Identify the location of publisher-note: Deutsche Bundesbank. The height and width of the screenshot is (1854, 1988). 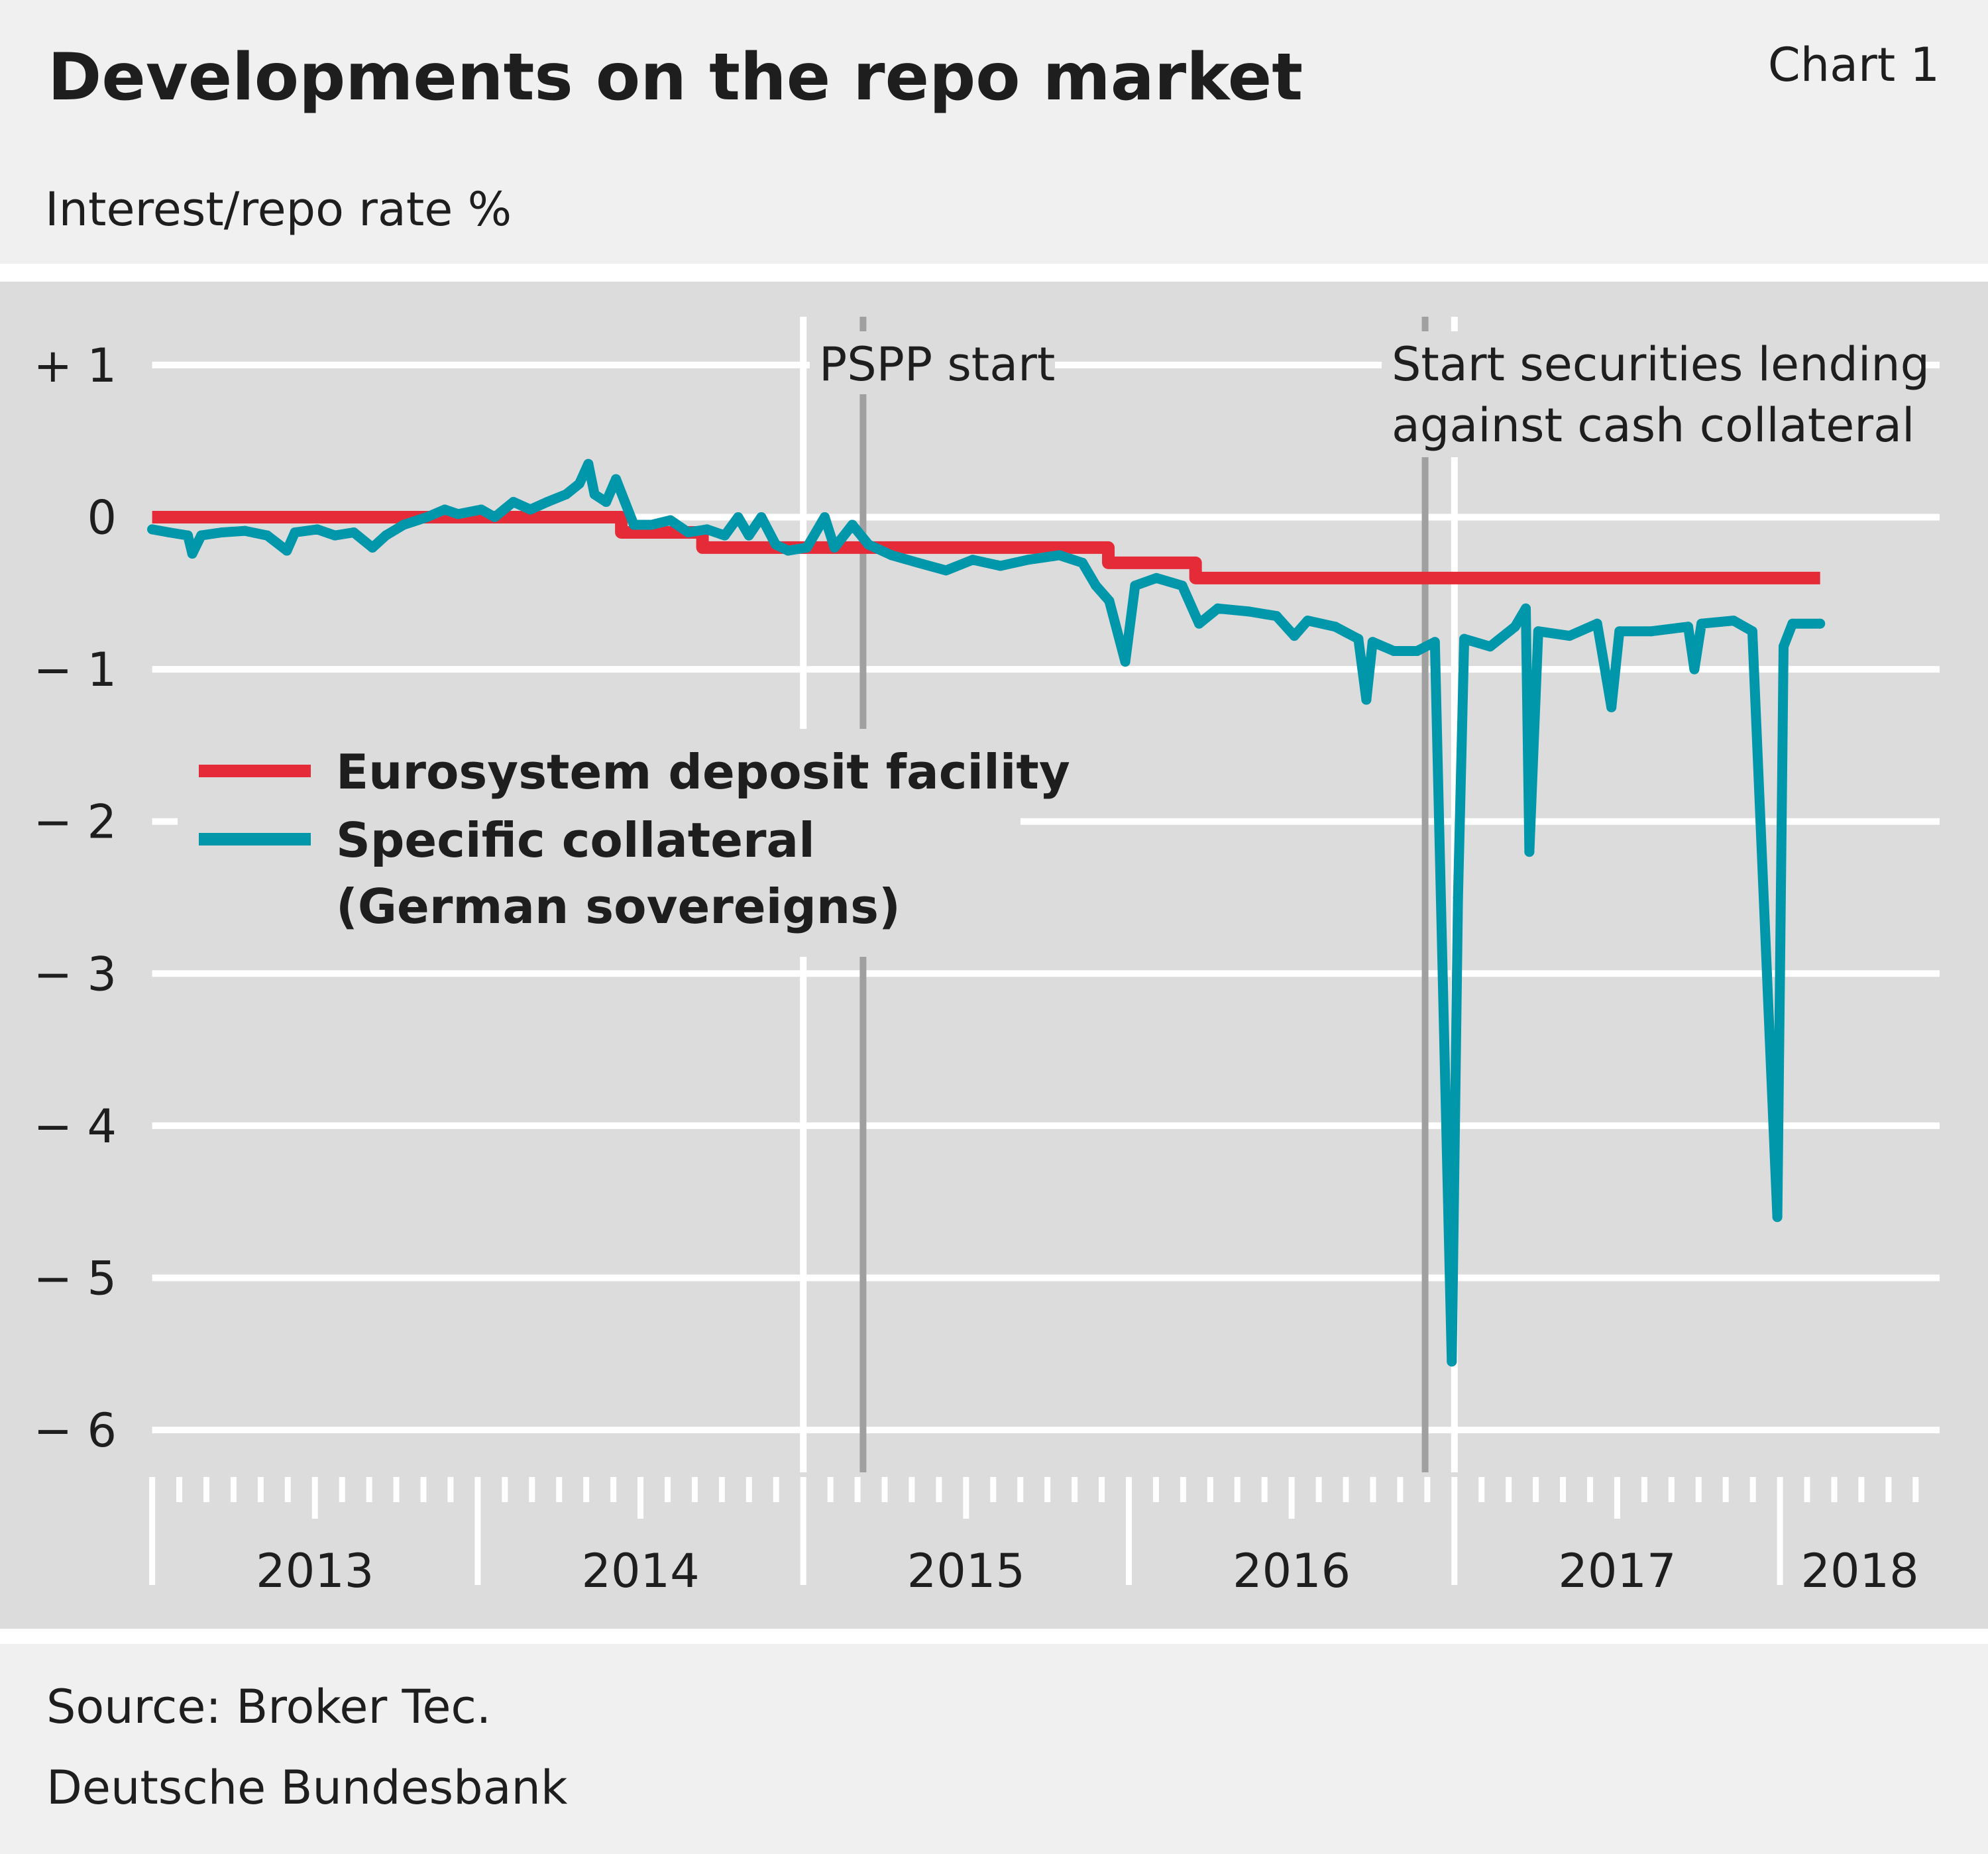
(307, 1788).